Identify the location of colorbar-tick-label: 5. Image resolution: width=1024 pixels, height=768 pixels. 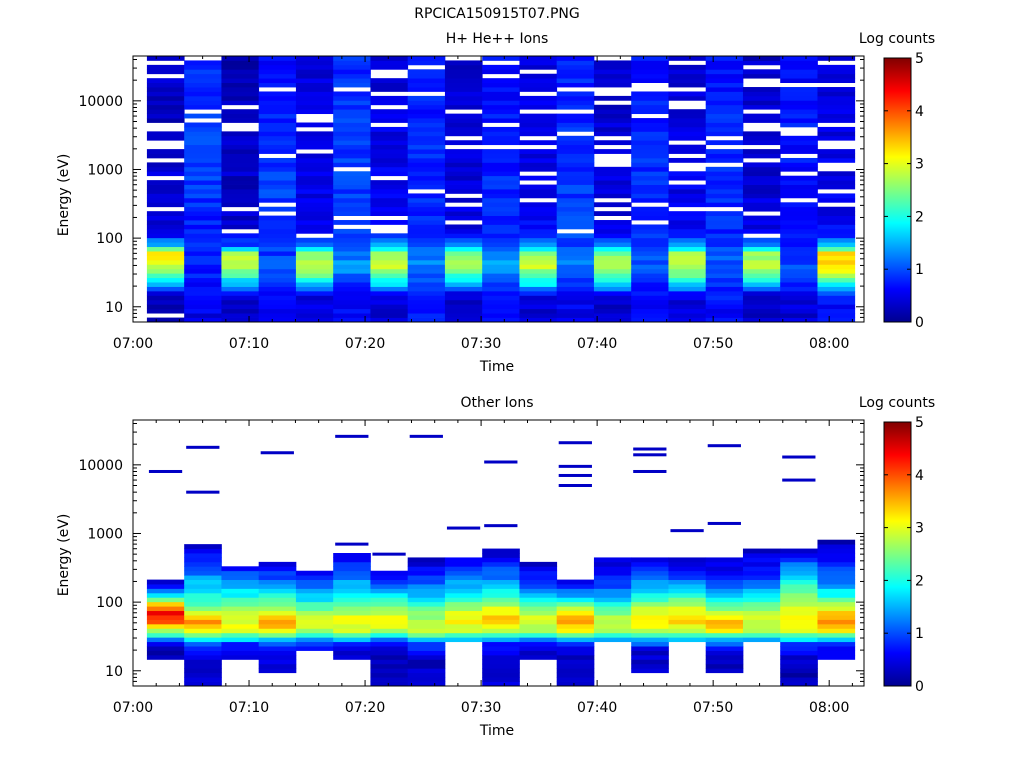
(919, 423).